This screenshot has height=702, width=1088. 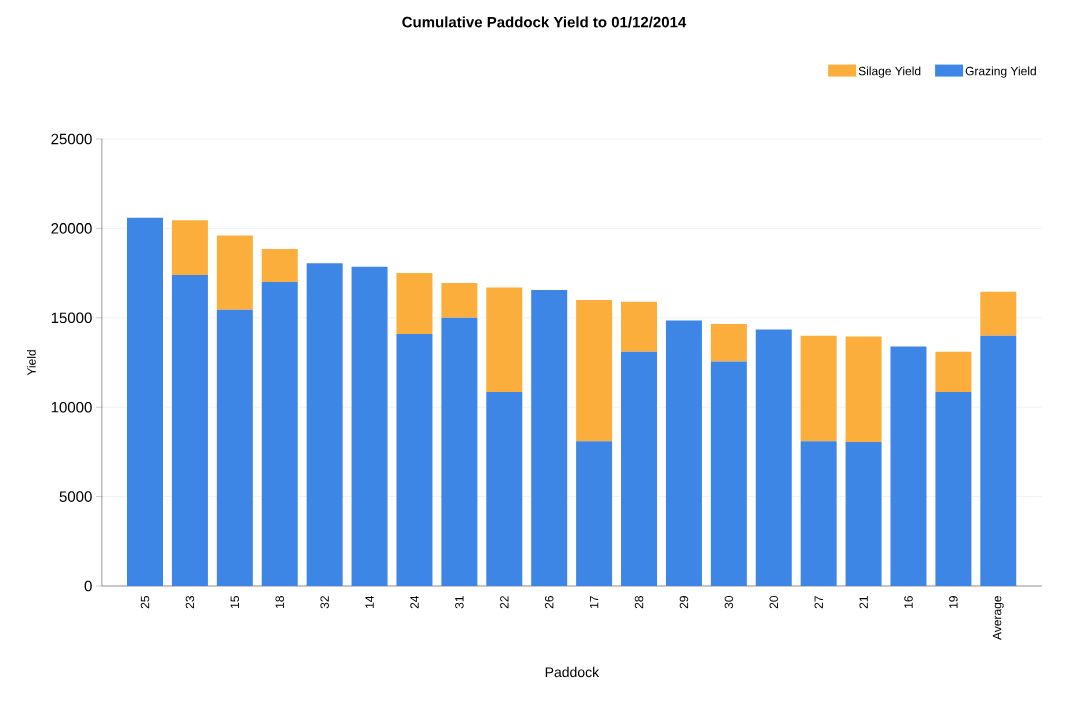 I want to click on x-tick-label: 15, so click(x=235, y=602).